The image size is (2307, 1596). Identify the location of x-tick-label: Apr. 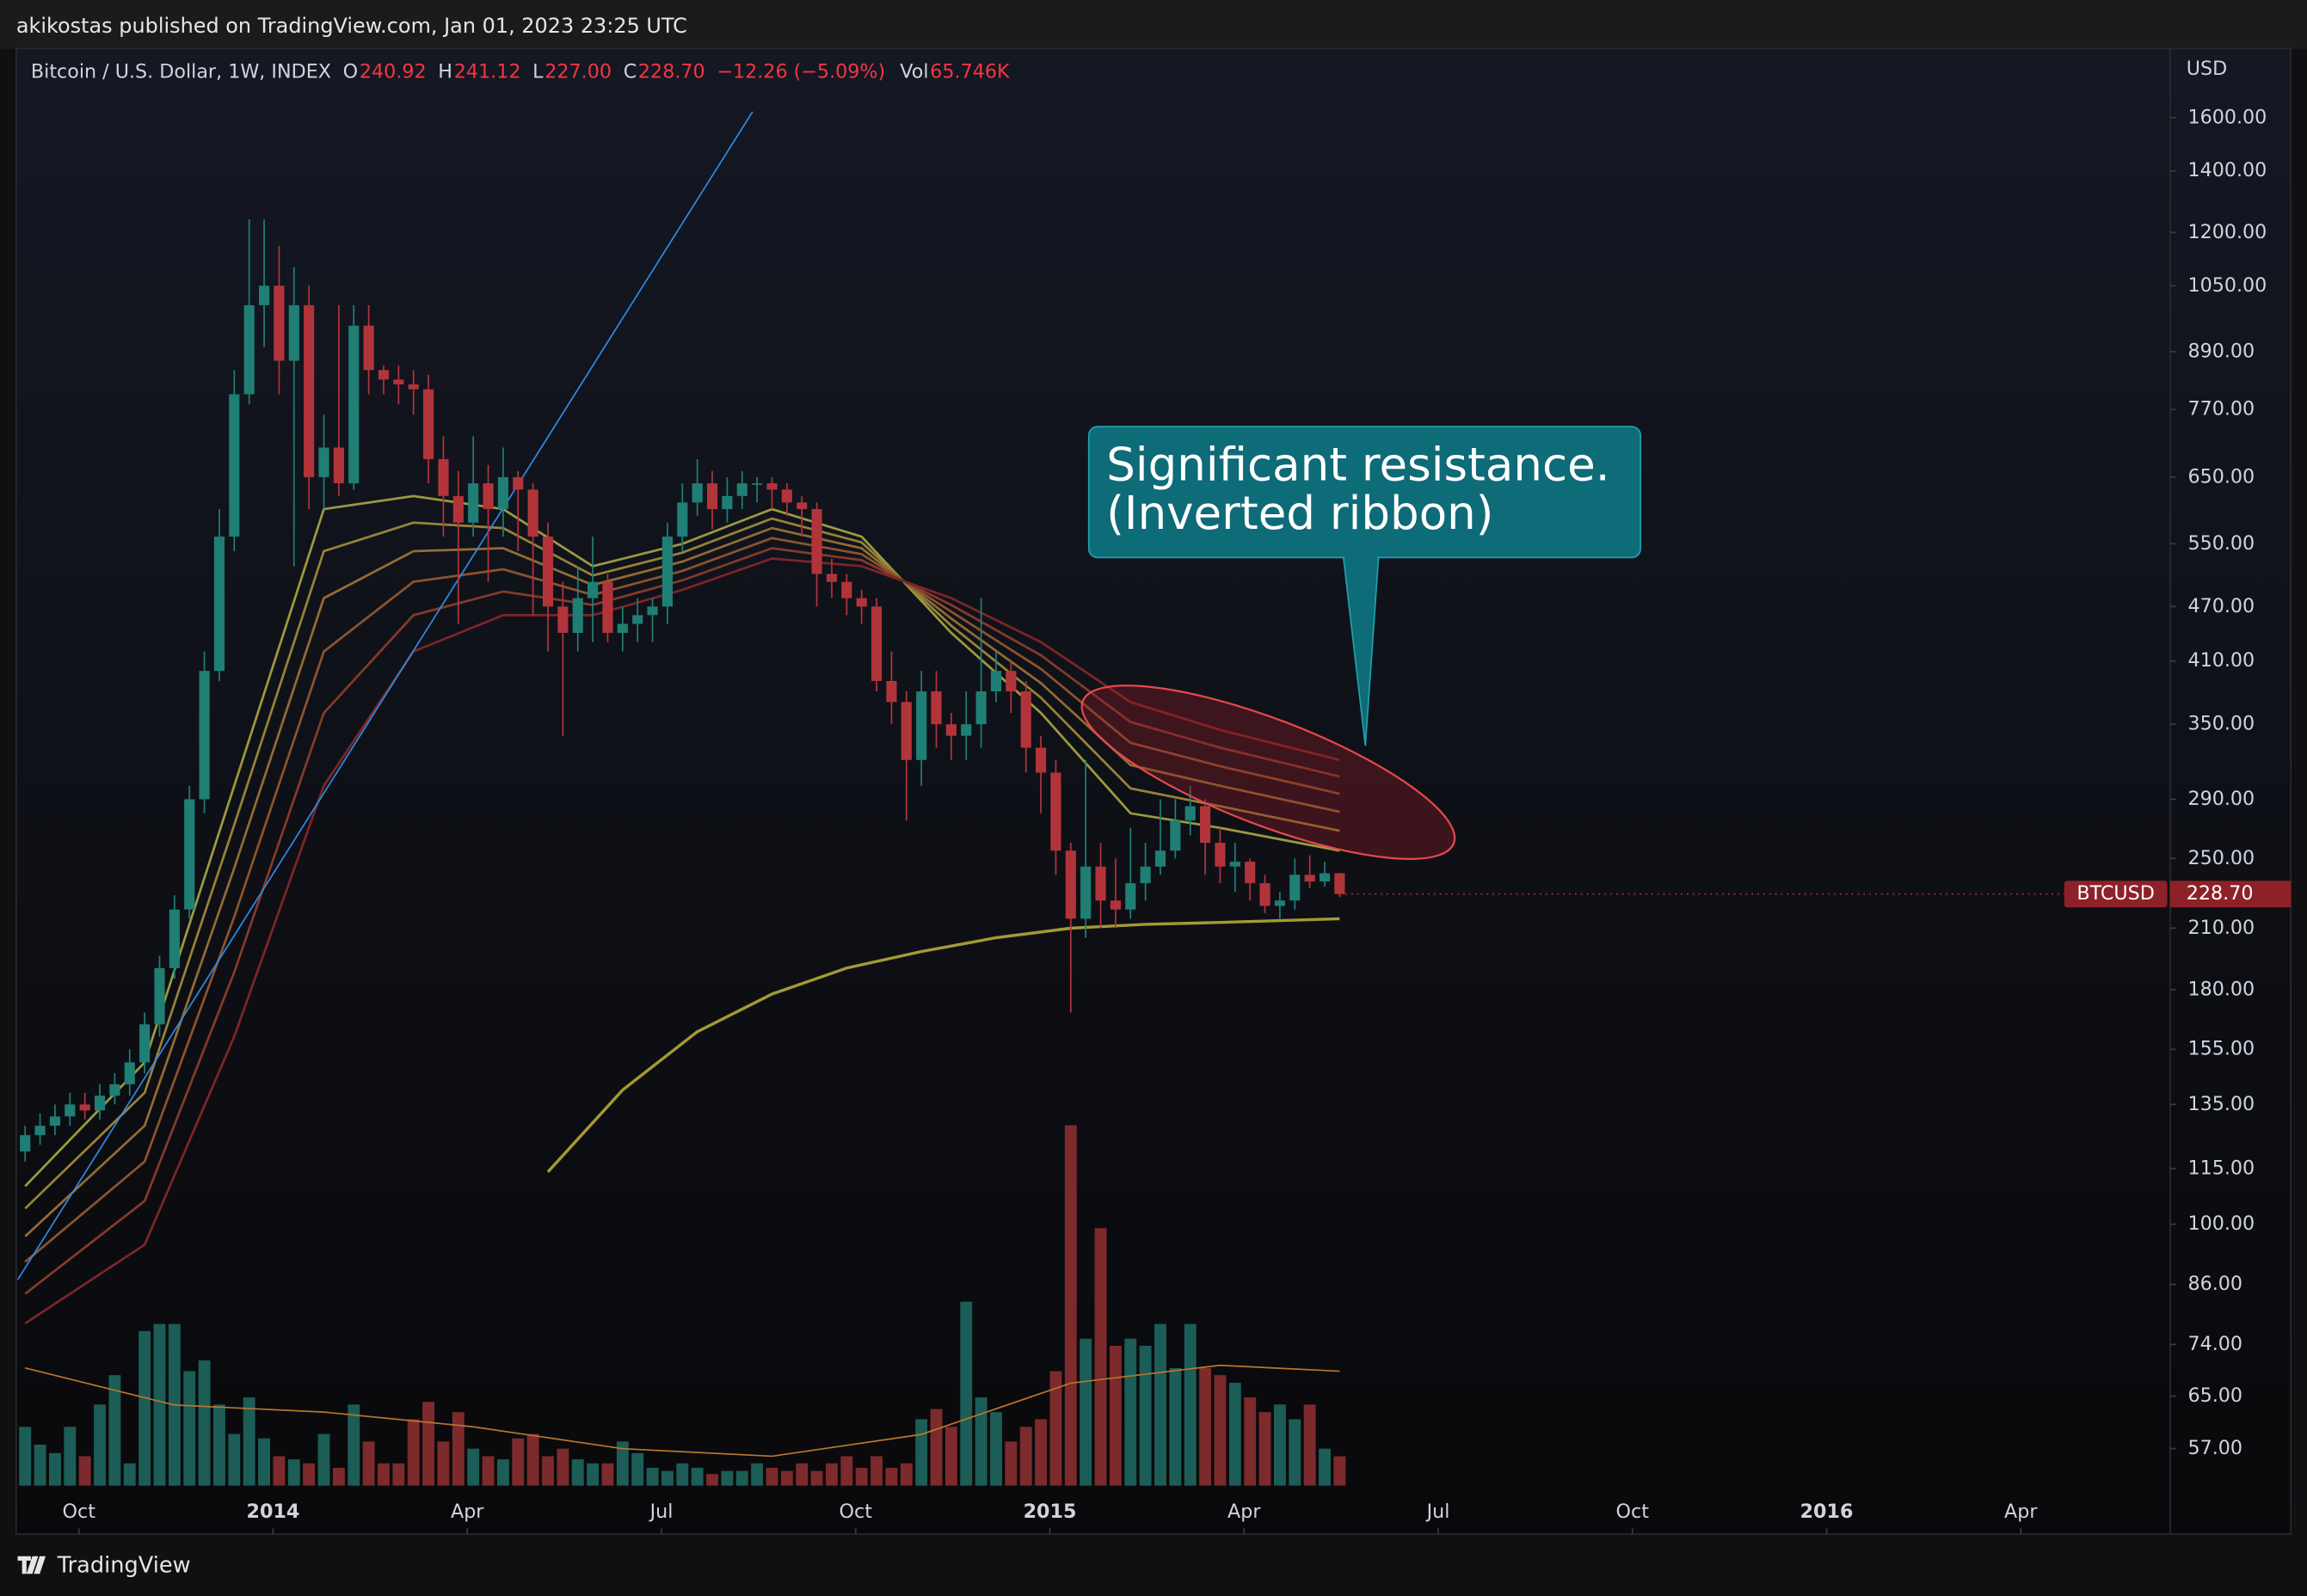
(2021, 1512).